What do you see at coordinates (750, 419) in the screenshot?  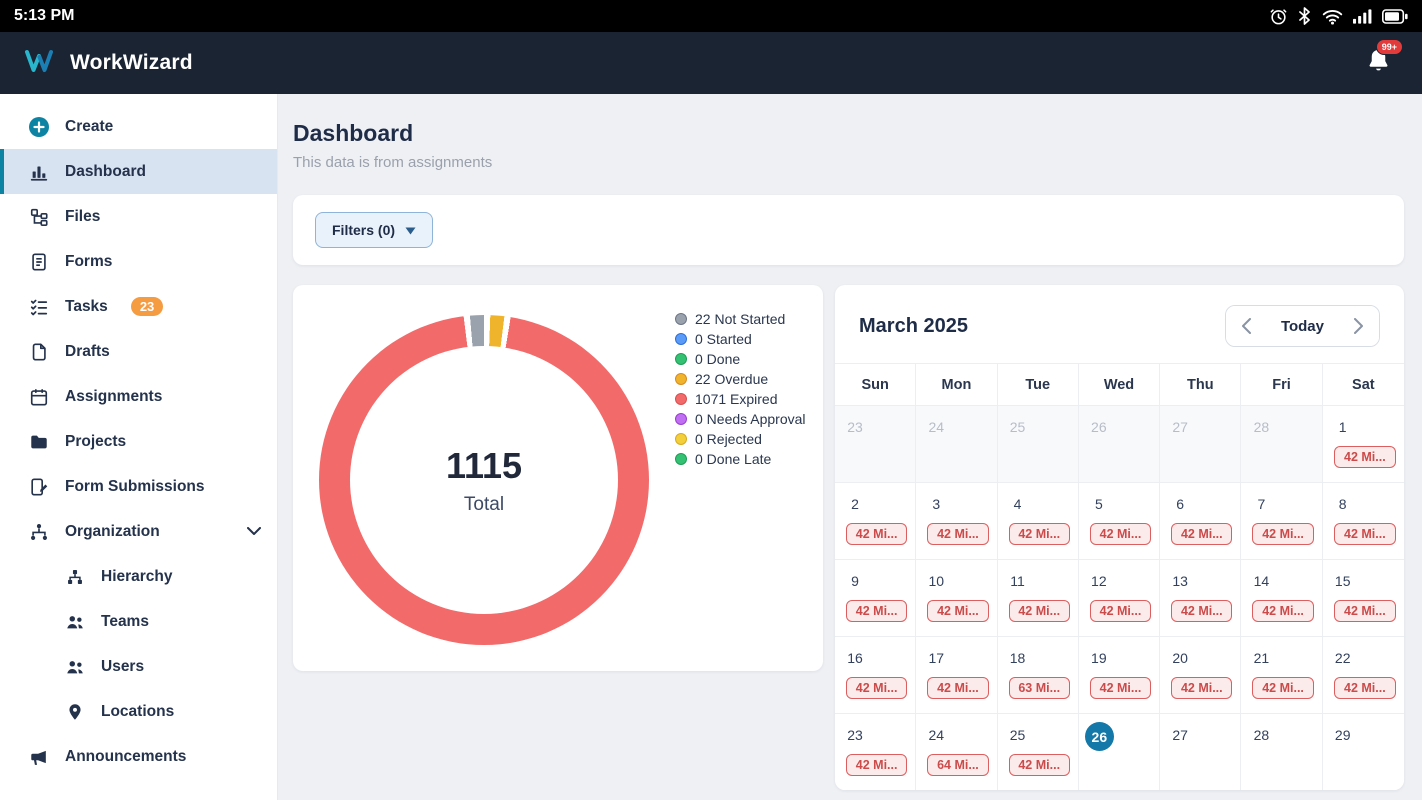 I see `legend-label: 0 Needs Approval` at bounding box center [750, 419].